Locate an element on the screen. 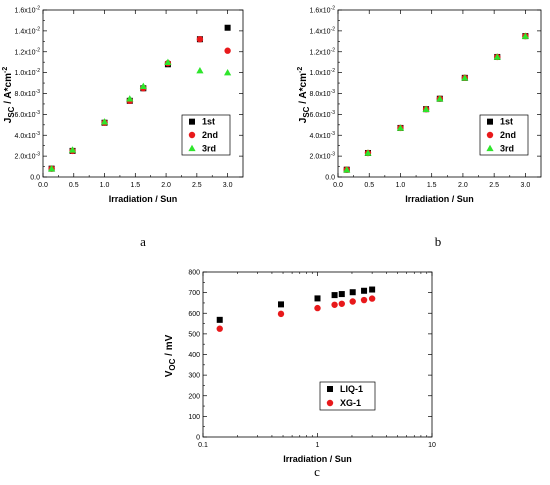  legend-label: XG-1 is located at coordinates (350, 403).